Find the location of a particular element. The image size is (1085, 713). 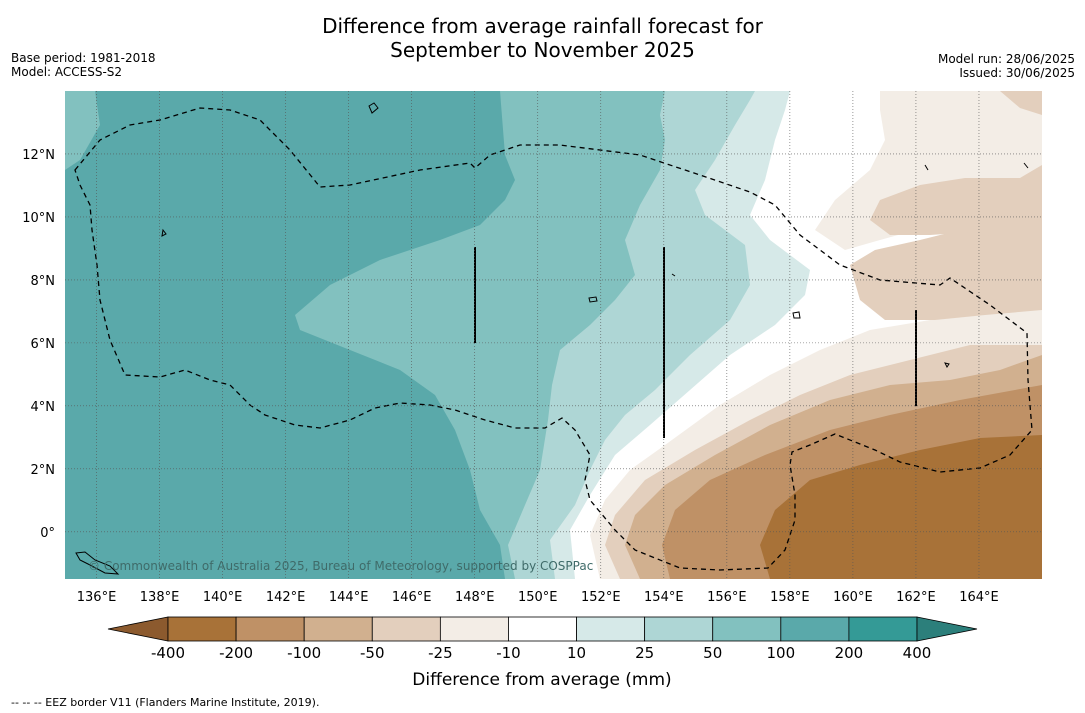

colorbar-label: 100 is located at coordinates (780, 653).